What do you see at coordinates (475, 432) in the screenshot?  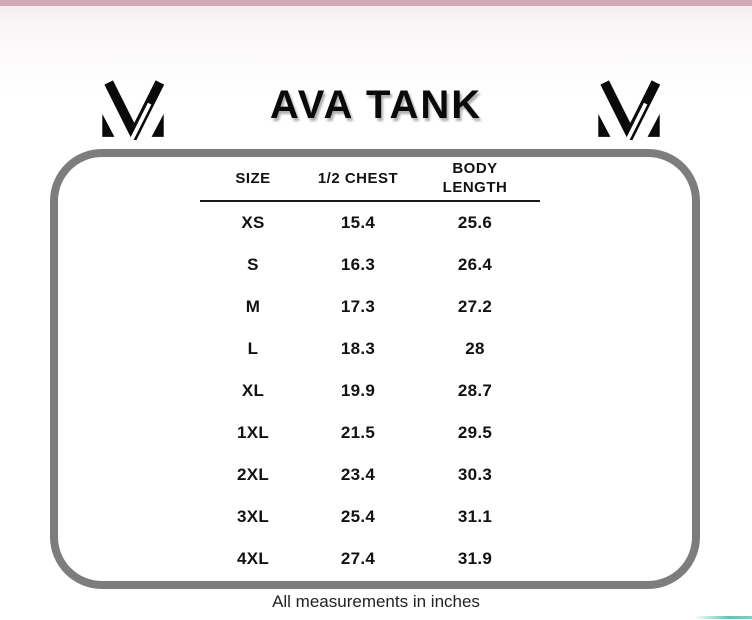 I see `cell-body-length: 29.5` at bounding box center [475, 432].